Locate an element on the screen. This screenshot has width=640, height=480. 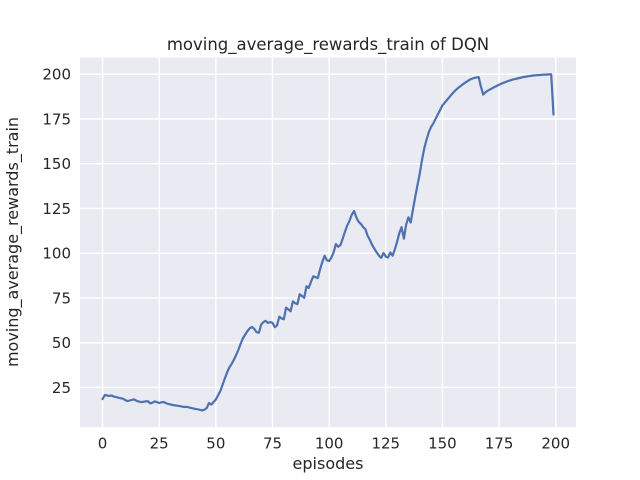
x-tick-label: 25 is located at coordinates (159, 444).